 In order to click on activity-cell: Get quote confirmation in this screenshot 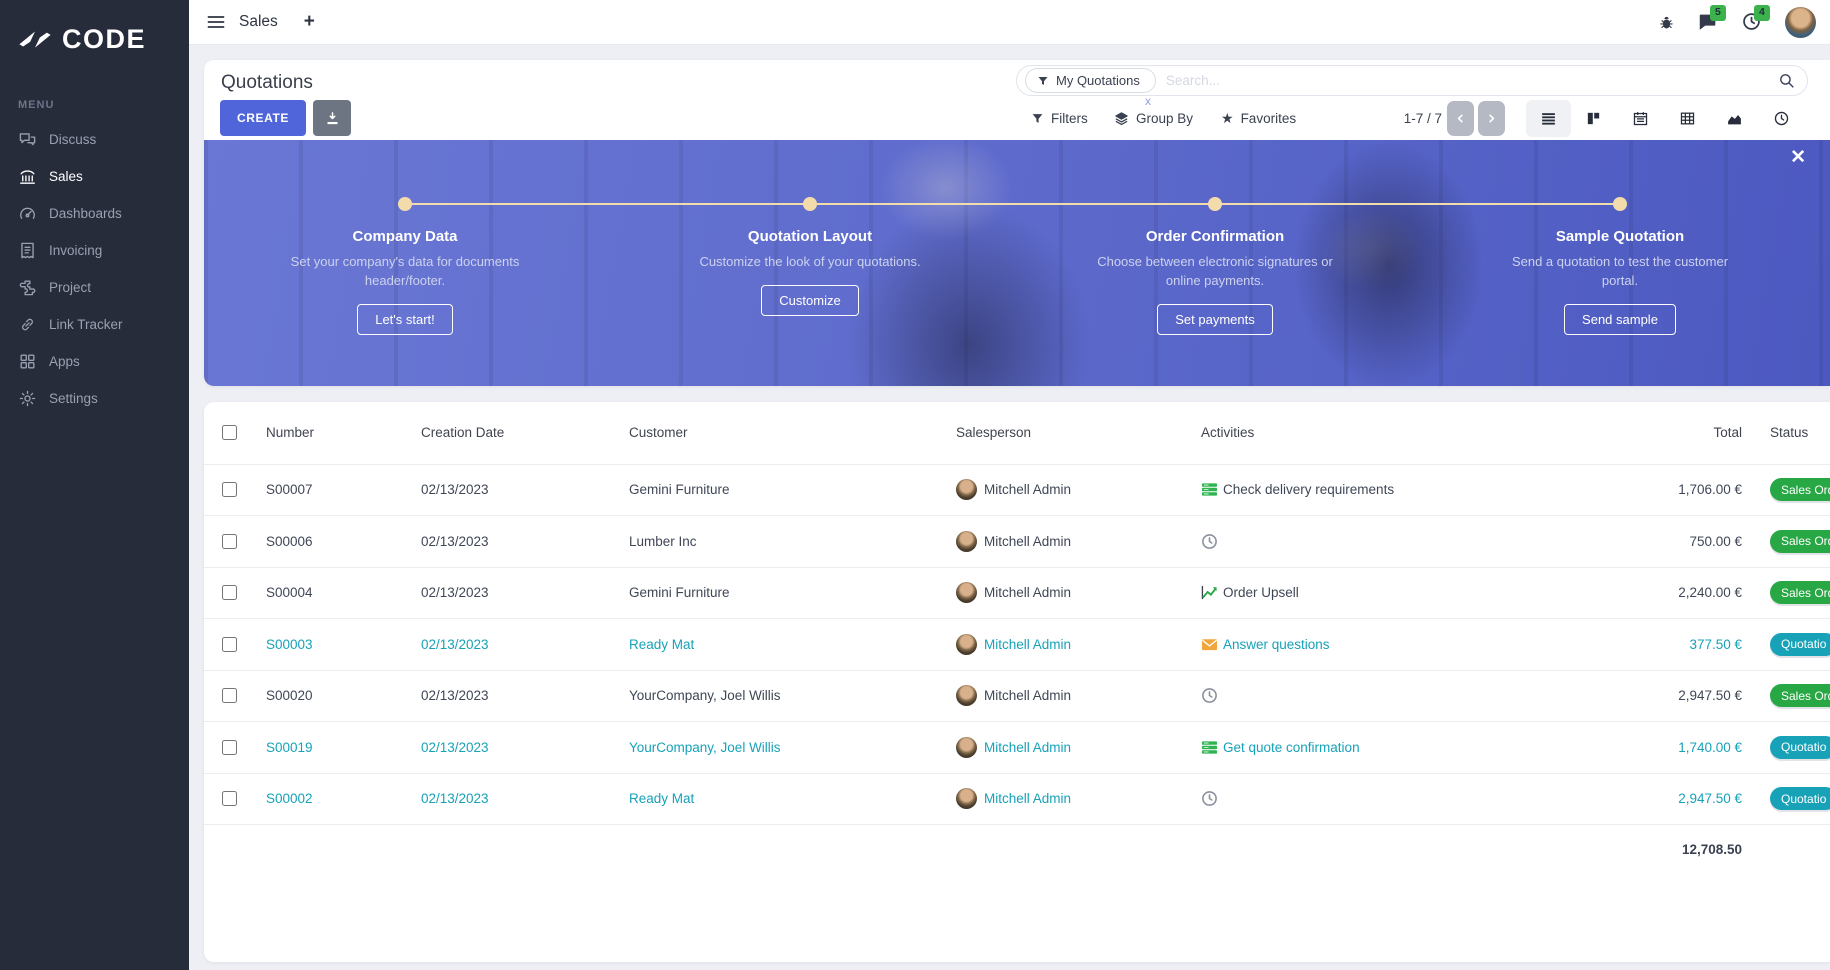, I will do `click(1373, 747)`.